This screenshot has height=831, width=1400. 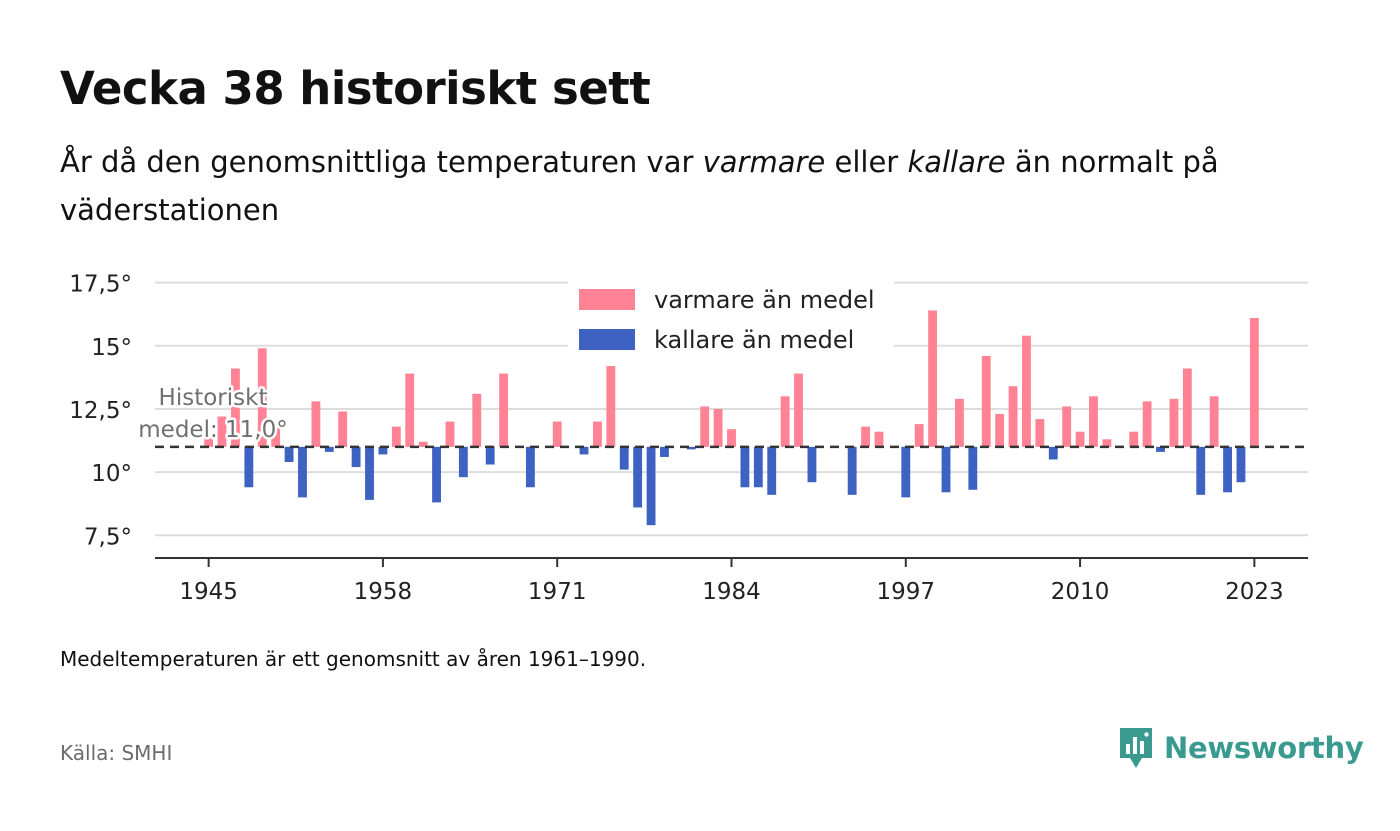 What do you see at coordinates (100, 285) in the screenshot?
I see `y-tick-label: 17,5°` at bounding box center [100, 285].